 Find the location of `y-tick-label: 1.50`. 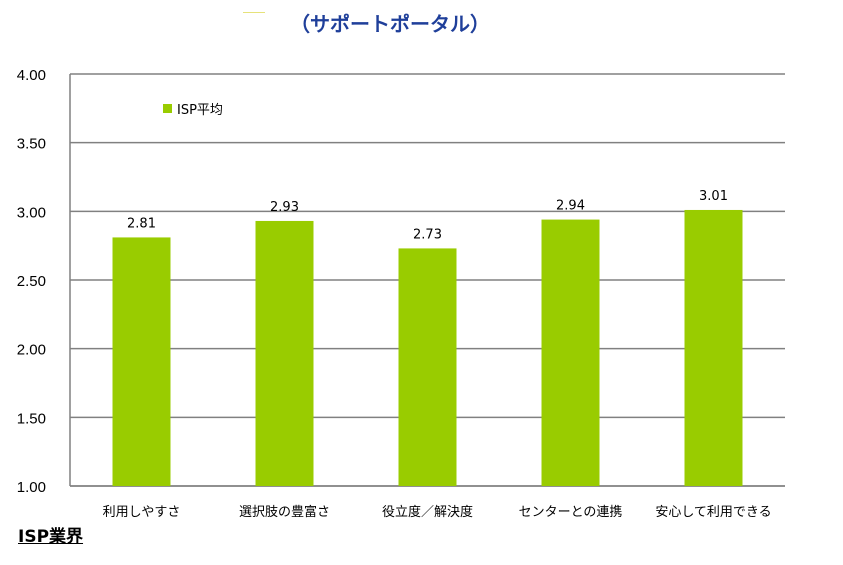

y-tick-label: 1.50 is located at coordinates (31, 418).